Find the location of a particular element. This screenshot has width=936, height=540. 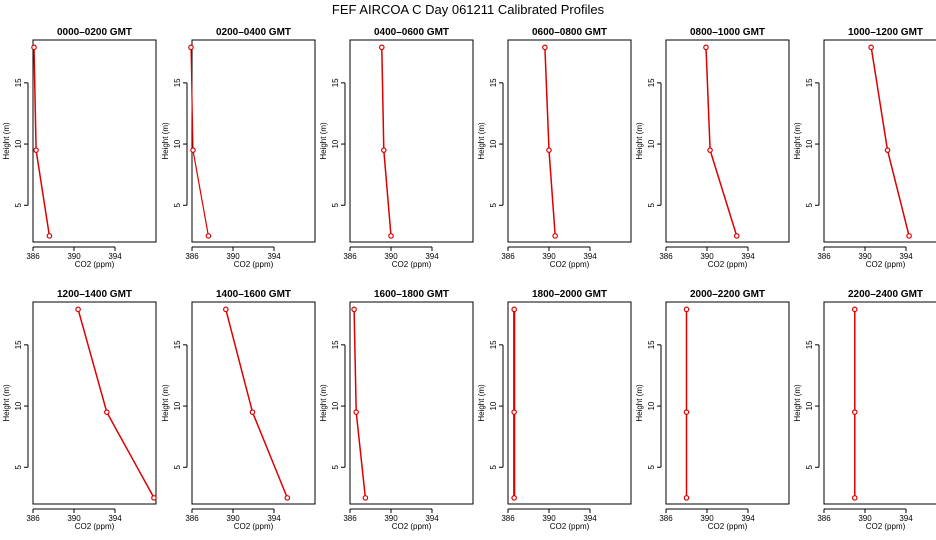

panel-title: 2200–2400 GMT is located at coordinates (885, 294).